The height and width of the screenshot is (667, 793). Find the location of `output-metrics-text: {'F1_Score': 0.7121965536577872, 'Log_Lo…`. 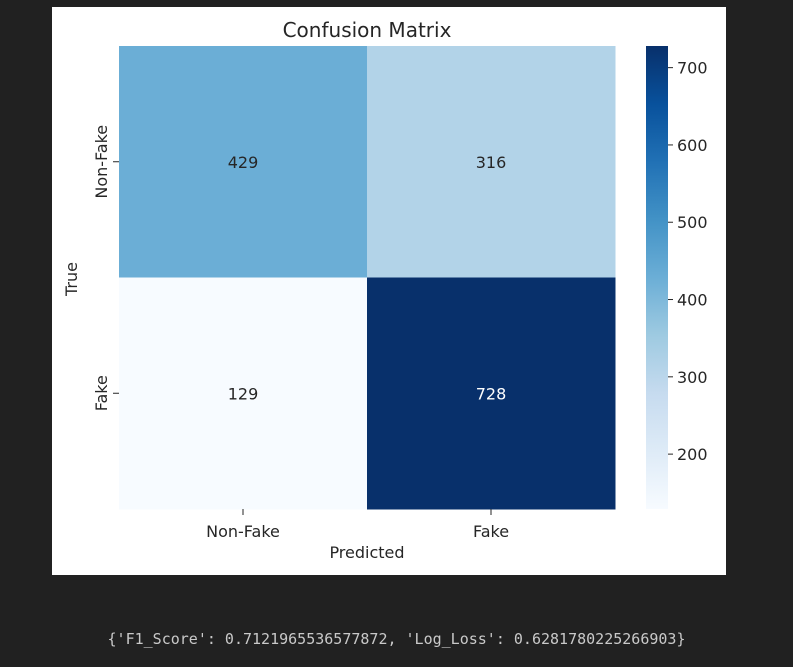

output-metrics-text: {'F1_Score': 0.7121965536577872, 'Log_Lo… is located at coordinates (396, 639).